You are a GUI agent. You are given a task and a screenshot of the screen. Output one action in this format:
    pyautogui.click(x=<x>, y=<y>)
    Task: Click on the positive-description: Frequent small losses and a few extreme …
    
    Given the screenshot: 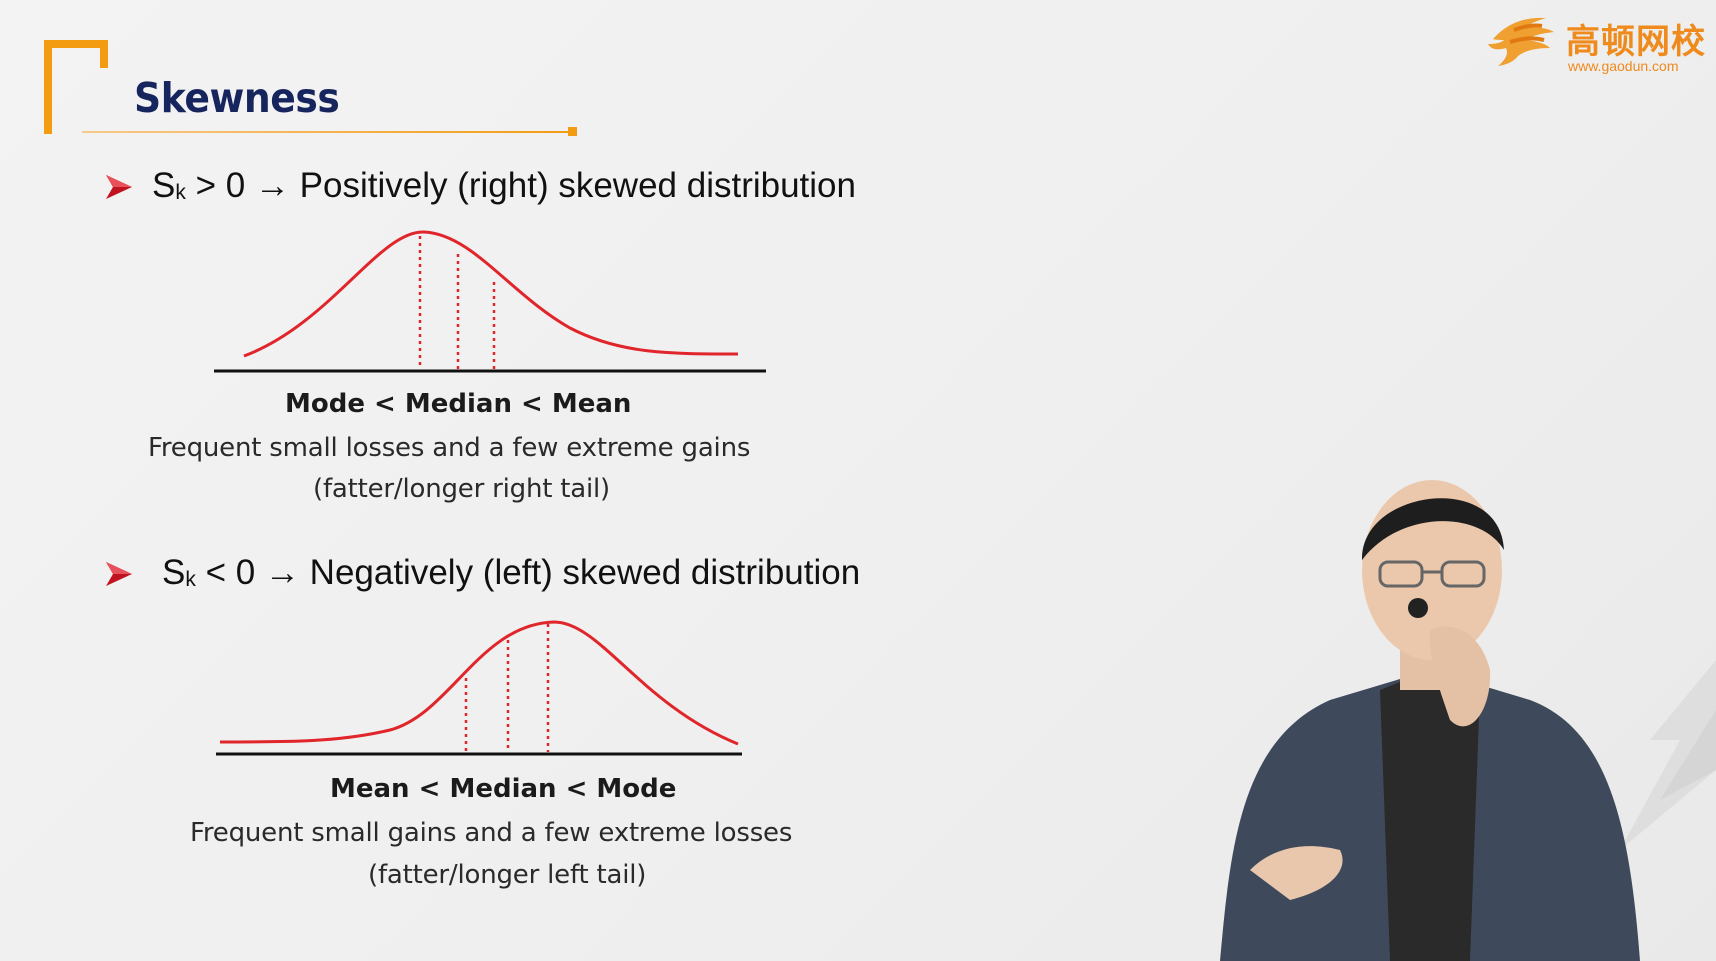 What is the action you would take?
    pyautogui.click(x=449, y=448)
    